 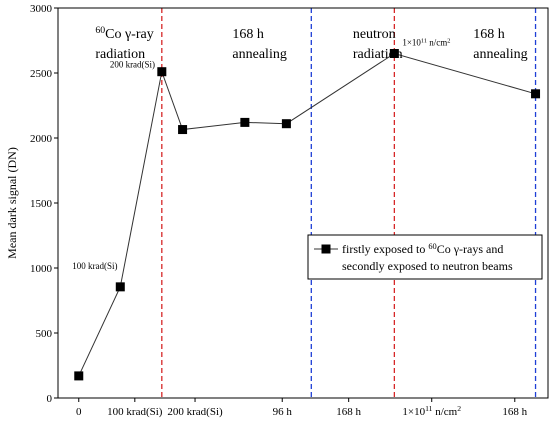 What do you see at coordinates (427, 266) in the screenshot?
I see `legend-entry-text: secondly exposed to neutron beams` at bounding box center [427, 266].